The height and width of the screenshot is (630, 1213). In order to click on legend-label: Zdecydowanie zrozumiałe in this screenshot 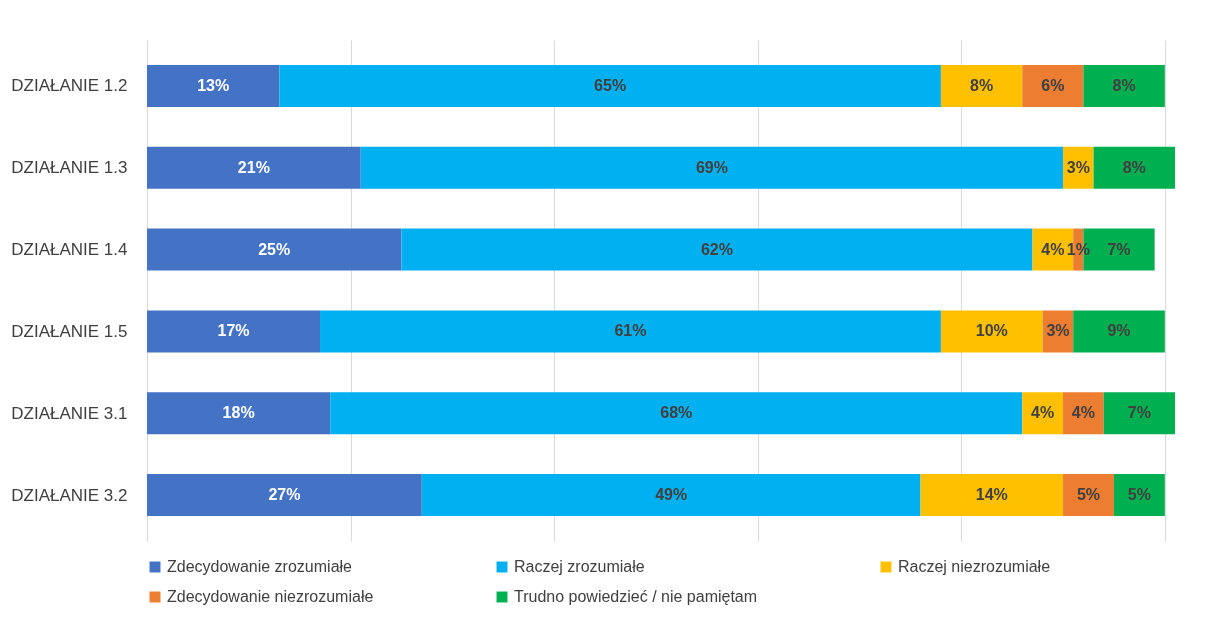, I will do `click(260, 566)`.